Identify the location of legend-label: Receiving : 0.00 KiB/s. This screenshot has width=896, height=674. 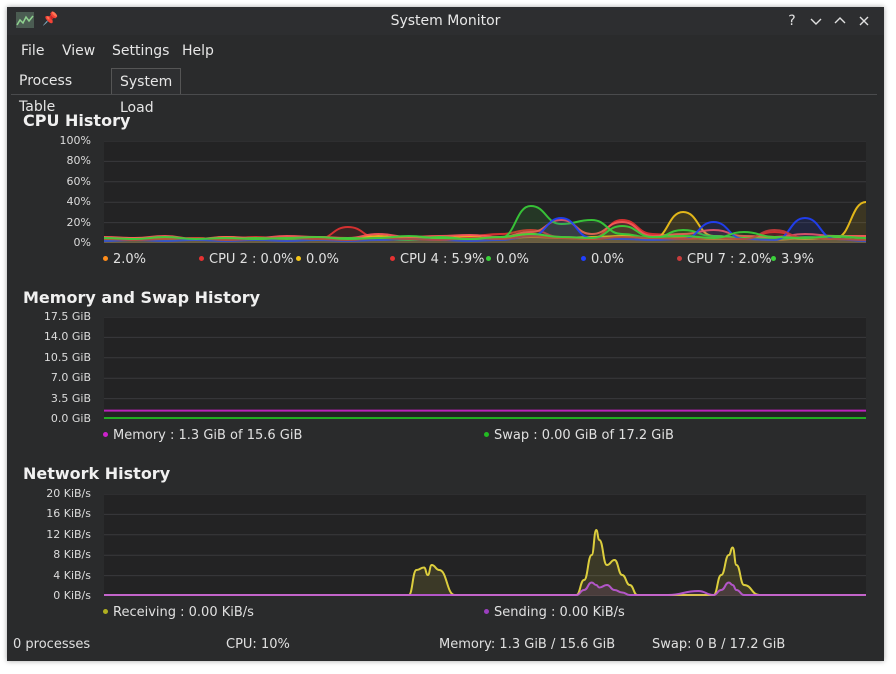
(183, 612).